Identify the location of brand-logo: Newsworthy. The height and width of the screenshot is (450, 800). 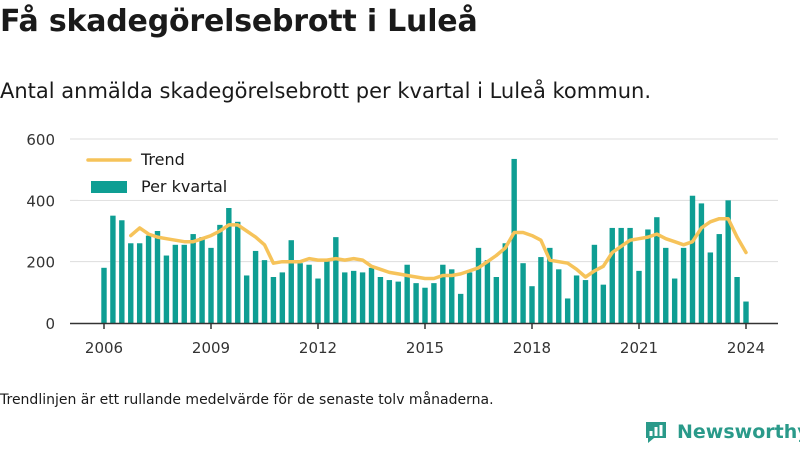
(722, 432).